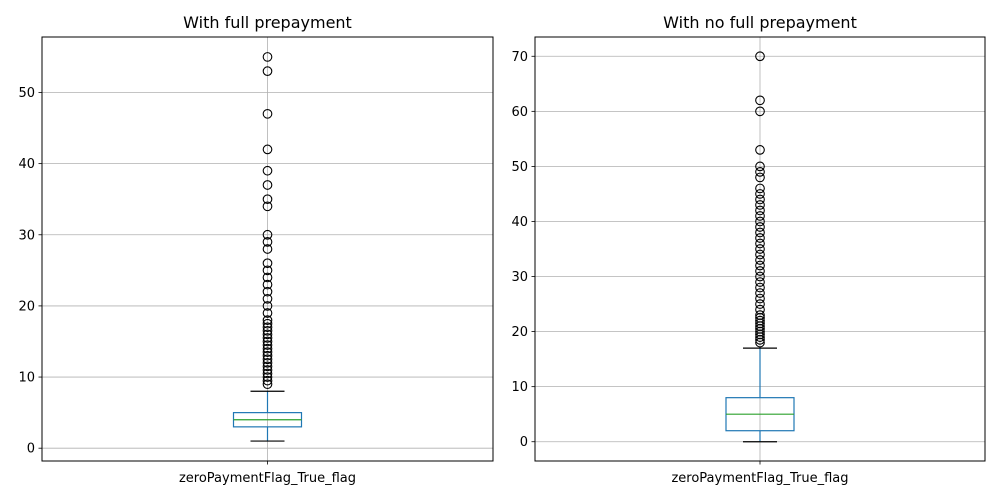  I want to click on chart-title: With no full prepayment, so click(760, 22).